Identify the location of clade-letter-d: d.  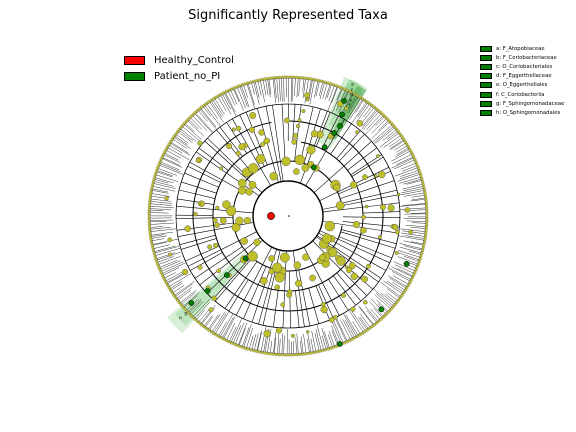
(351, 95).